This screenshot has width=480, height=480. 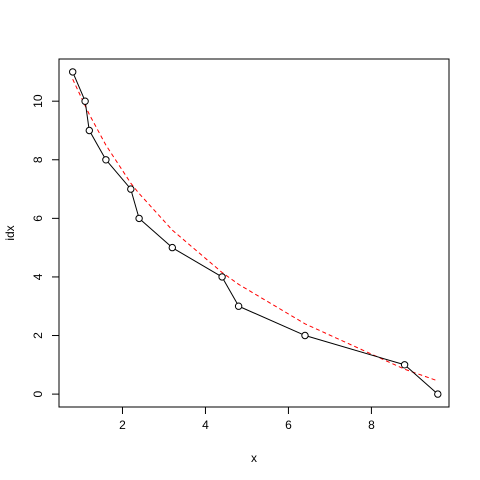 I want to click on y-axis: 0 2 4 6 8 10, so click(x=45, y=245).